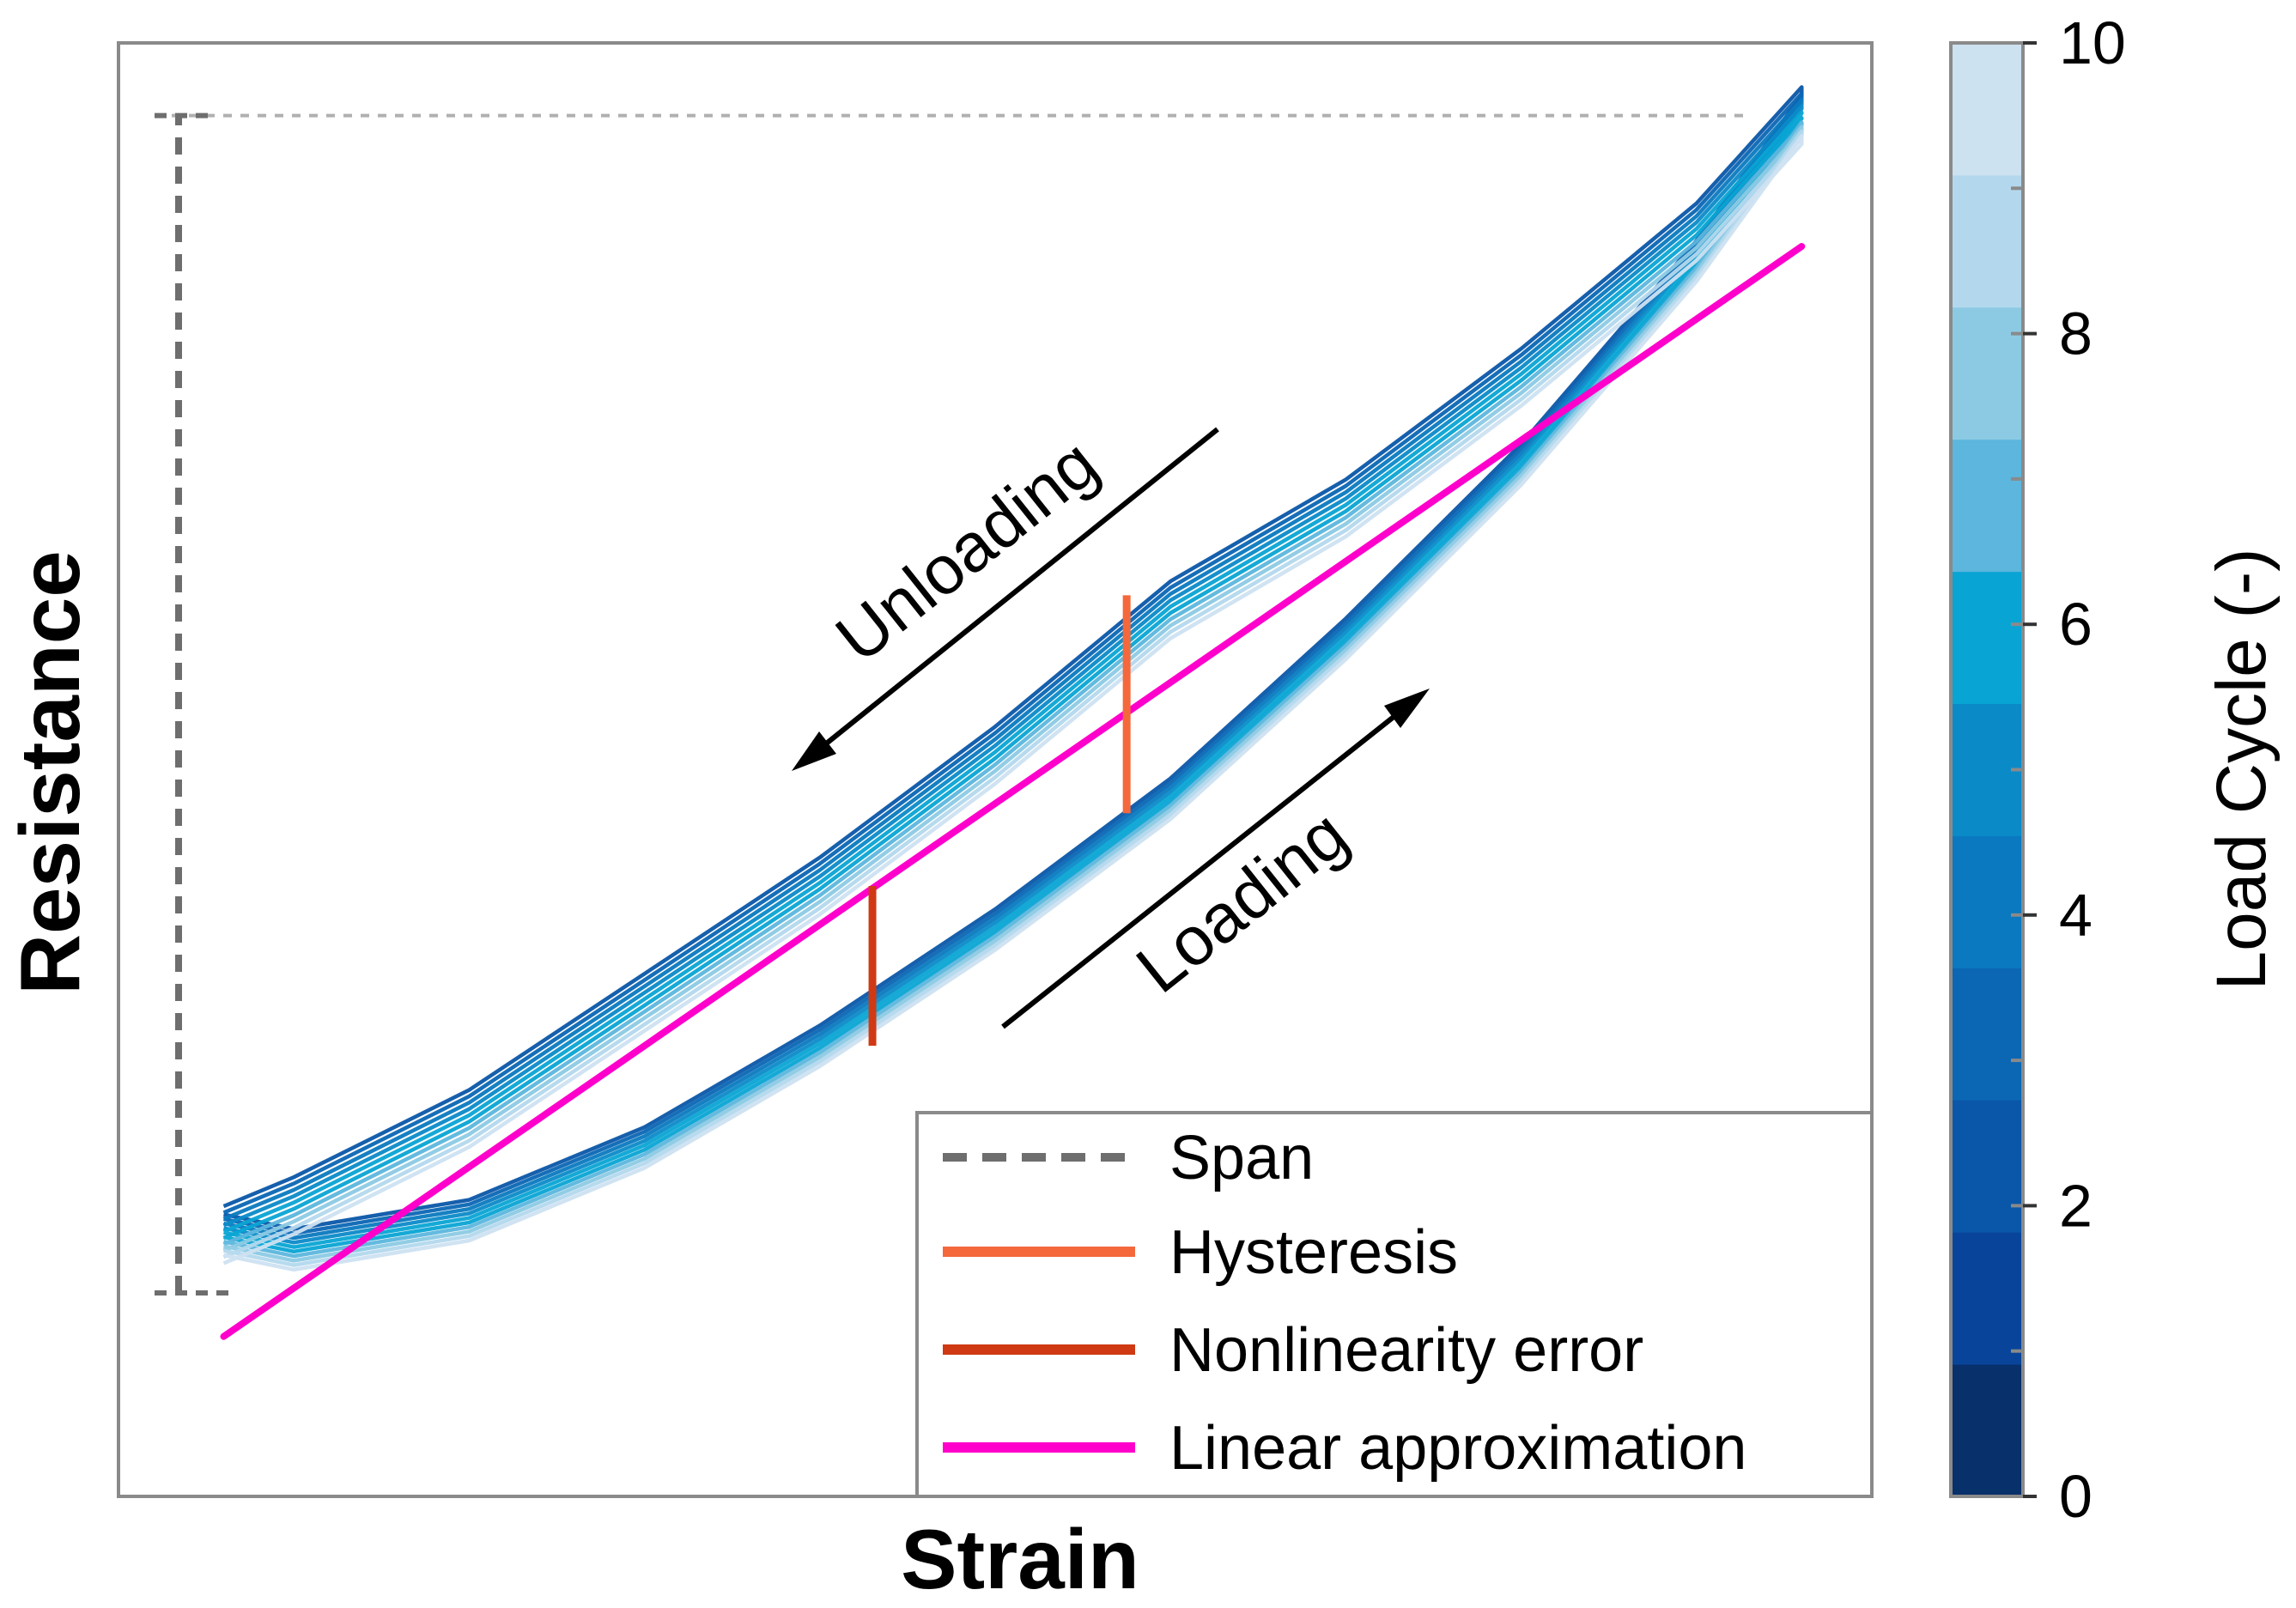 This screenshot has height=1608, width=2296. What do you see at coordinates (2076, 624) in the screenshot?
I see `colorbar-tick-label-6: 6` at bounding box center [2076, 624].